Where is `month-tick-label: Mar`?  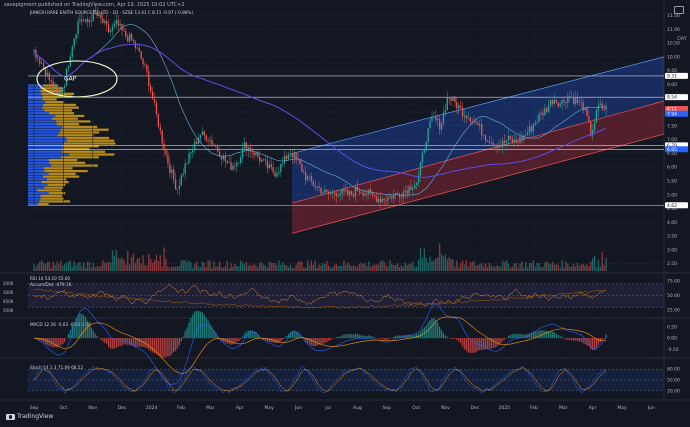 month-tick-label: Mar is located at coordinates (563, 408).